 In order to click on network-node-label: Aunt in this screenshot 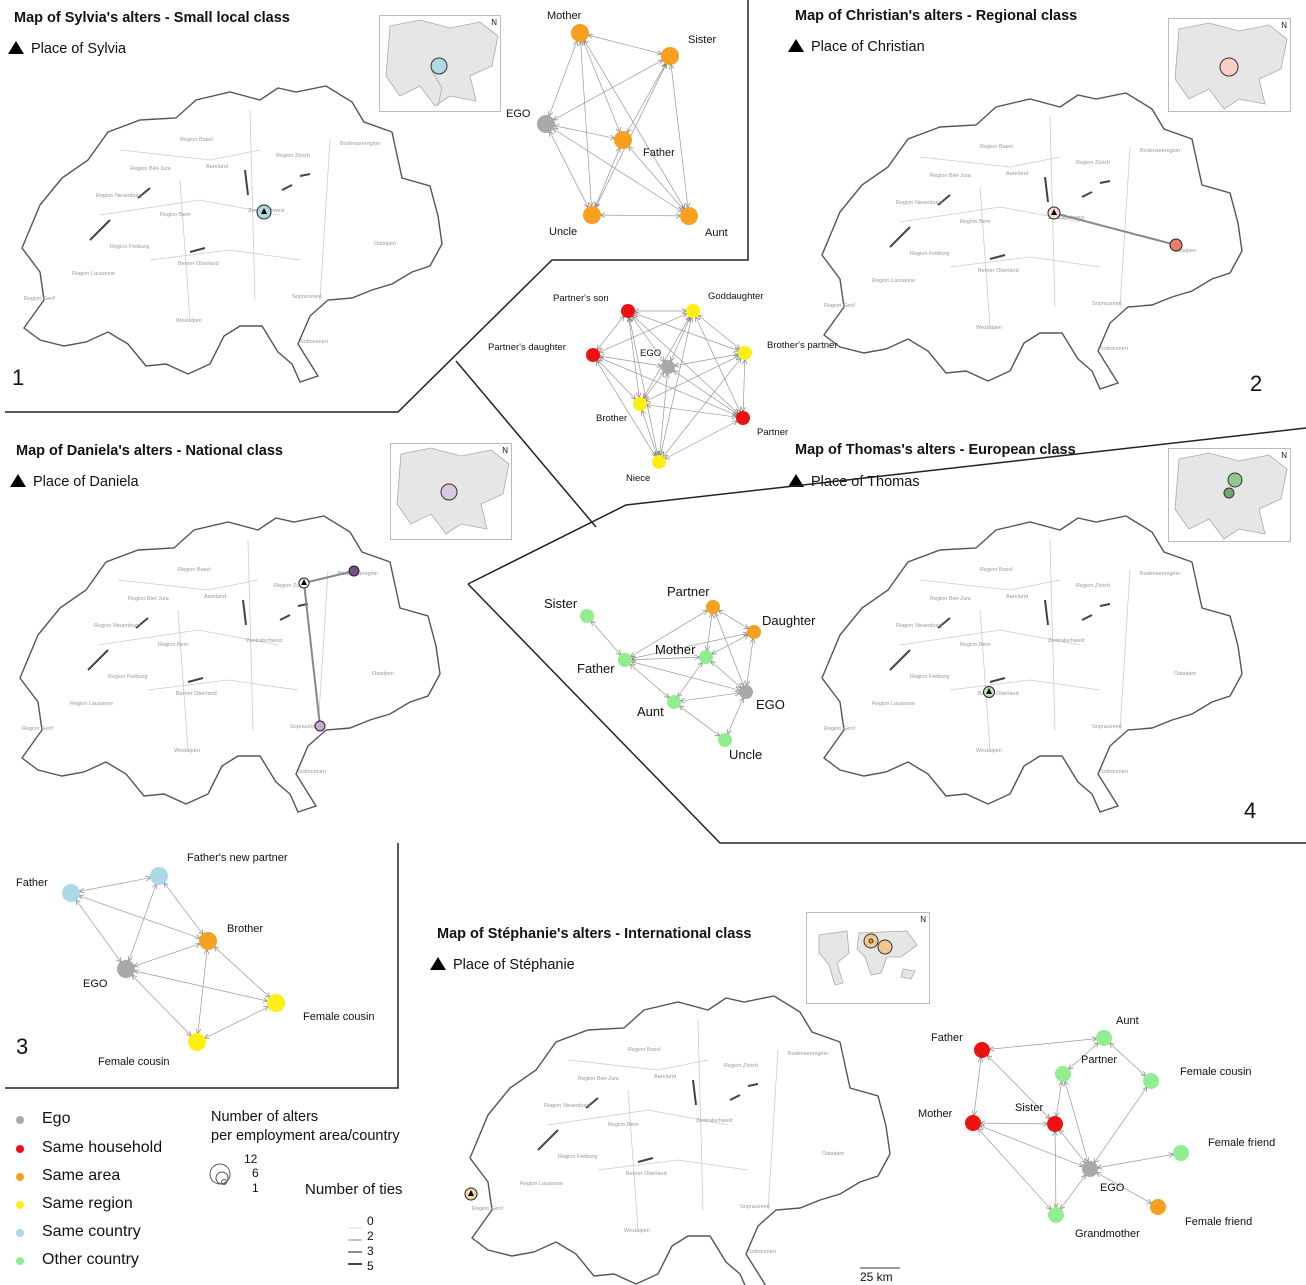, I will do `click(650, 711)`.